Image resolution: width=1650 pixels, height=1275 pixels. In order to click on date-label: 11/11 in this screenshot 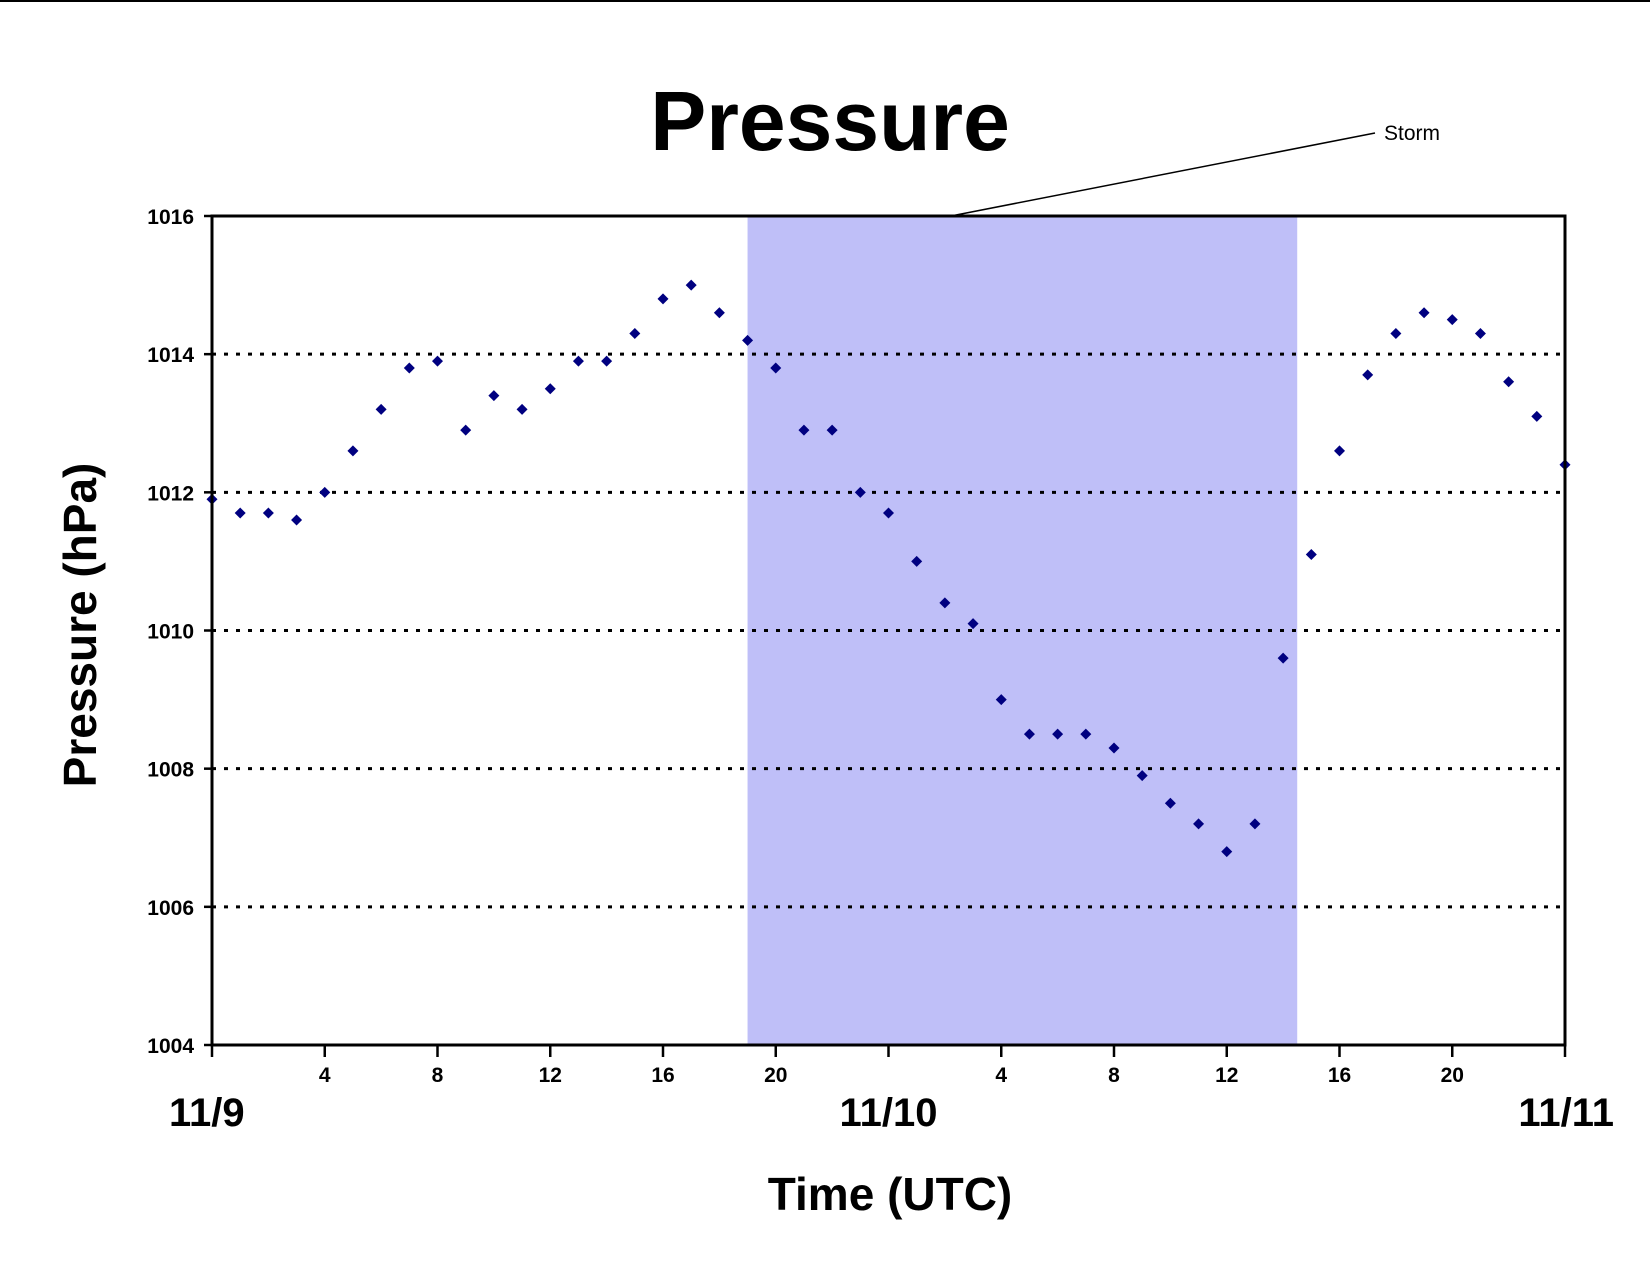, I will do `click(1566, 1113)`.